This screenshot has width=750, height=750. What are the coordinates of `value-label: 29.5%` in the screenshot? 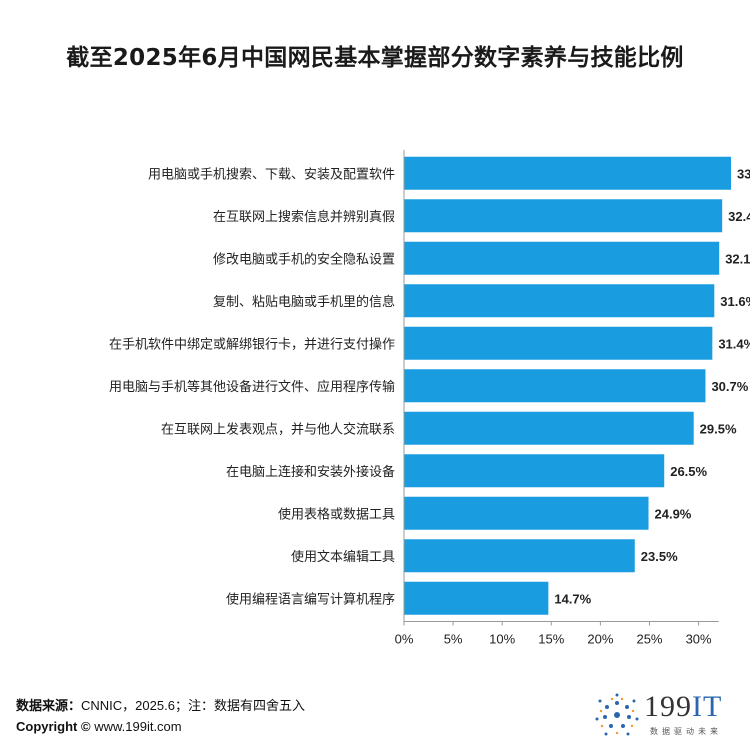 It's located at (718, 428).